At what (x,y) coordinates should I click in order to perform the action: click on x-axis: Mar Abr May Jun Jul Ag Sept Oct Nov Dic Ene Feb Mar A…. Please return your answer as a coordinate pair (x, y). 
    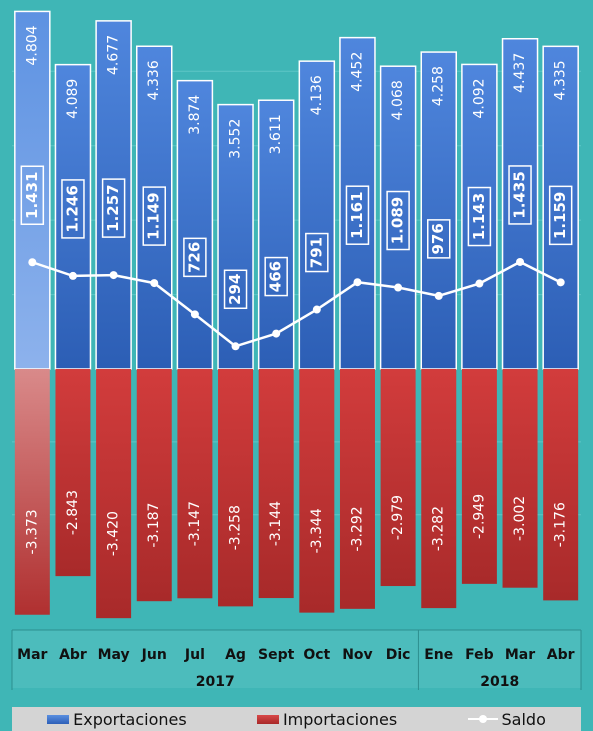
    Looking at the image, I should click on (296, 659).